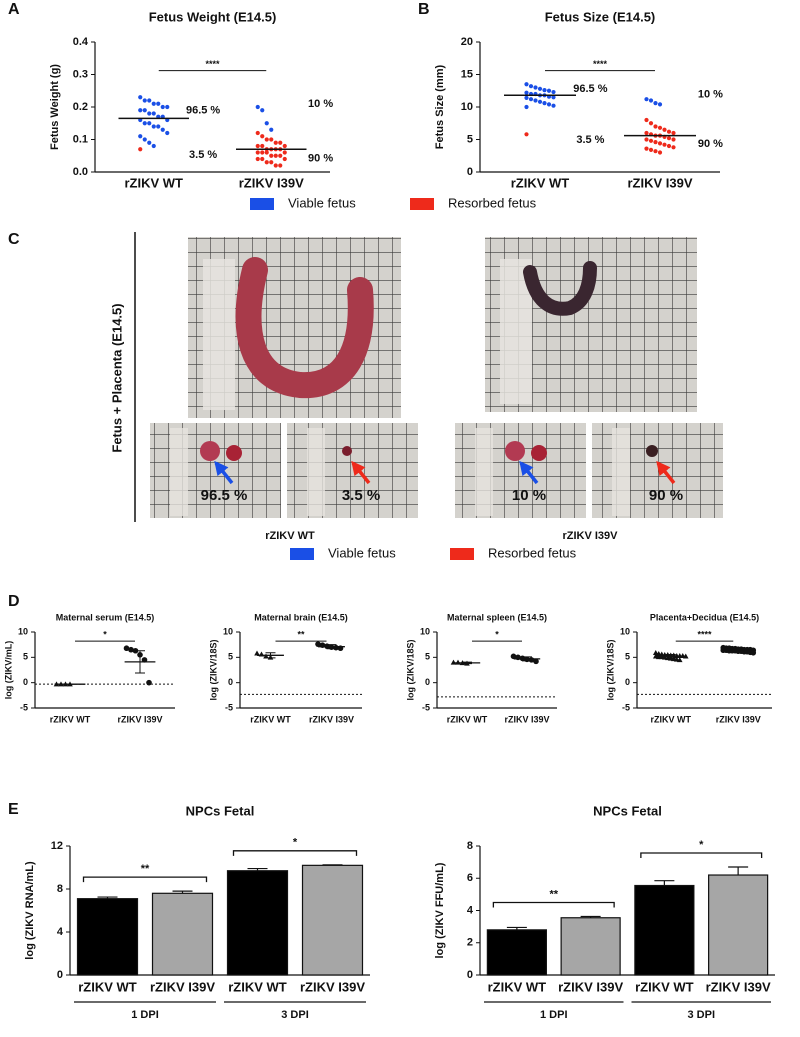 This screenshot has height=1037, width=800. What do you see at coordinates (105, 634) in the screenshot?
I see `significance-label: *` at bounding box center [105, 634].